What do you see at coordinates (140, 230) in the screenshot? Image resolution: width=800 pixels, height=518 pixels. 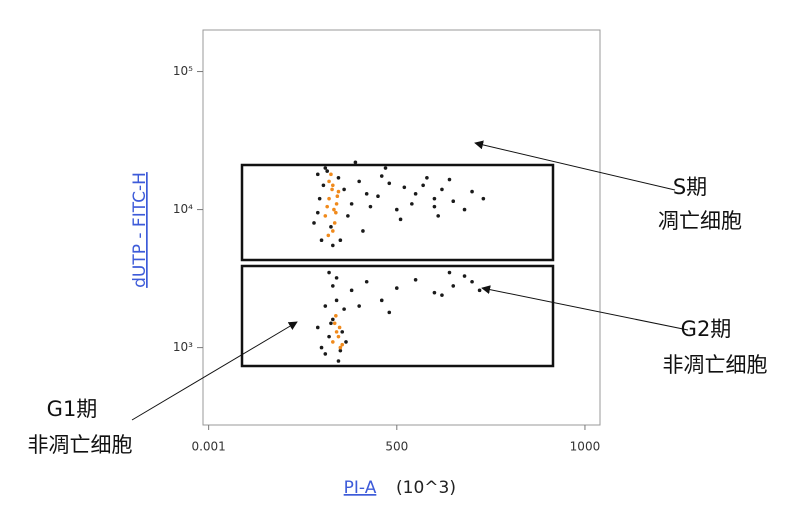 I see `y-axis-label: dUTP - FITC-H` at bounding box center [140, 230].